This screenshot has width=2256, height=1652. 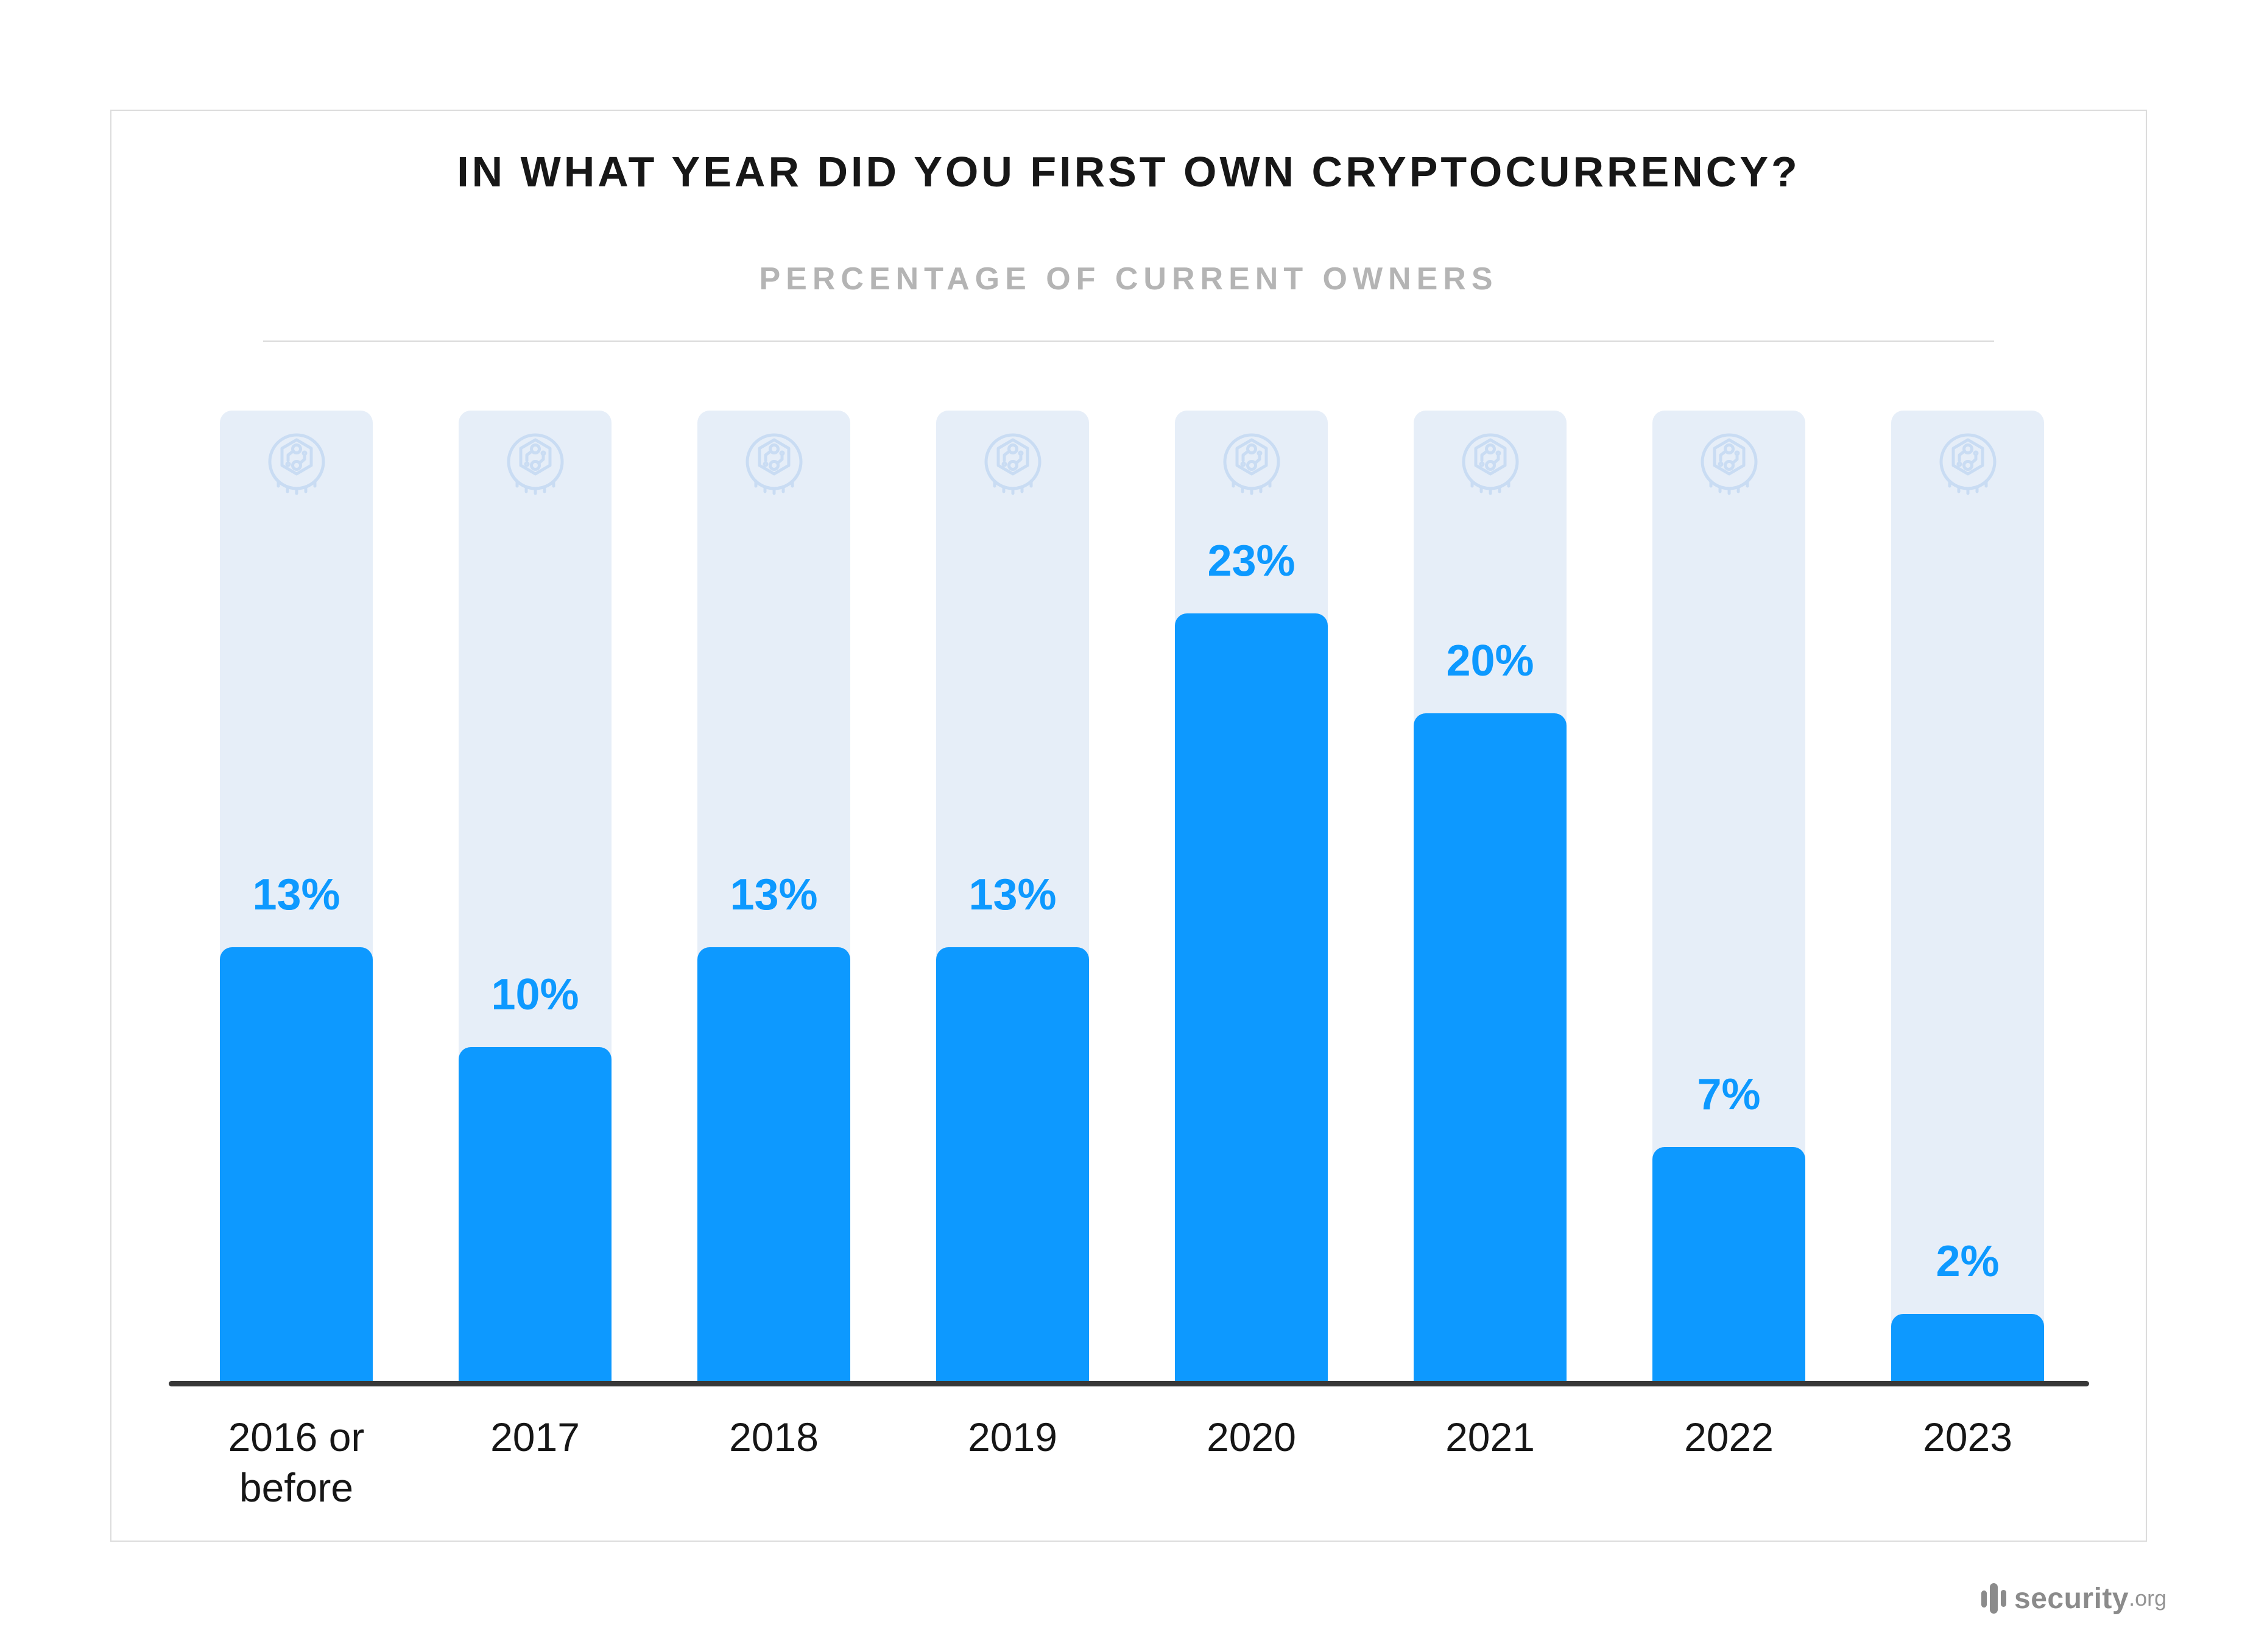 I want to click on x-axis-label: 2016 or before, so click(x=296, y=1462).